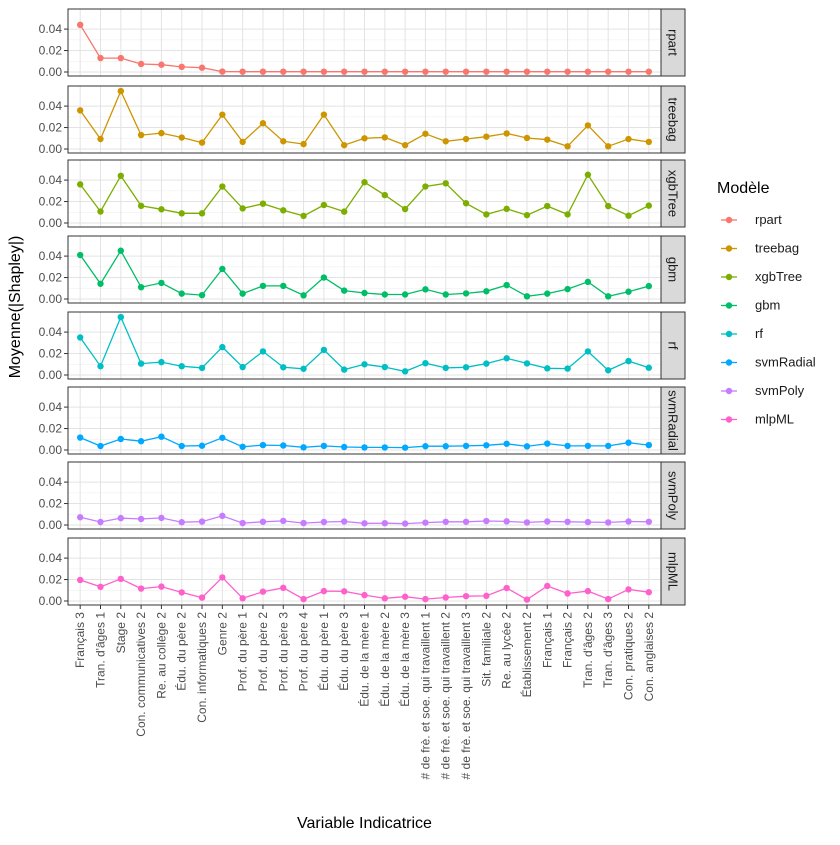 This screenshot has width=840, height=845. I want to click on legend-label: rpart, so click(768, 219).